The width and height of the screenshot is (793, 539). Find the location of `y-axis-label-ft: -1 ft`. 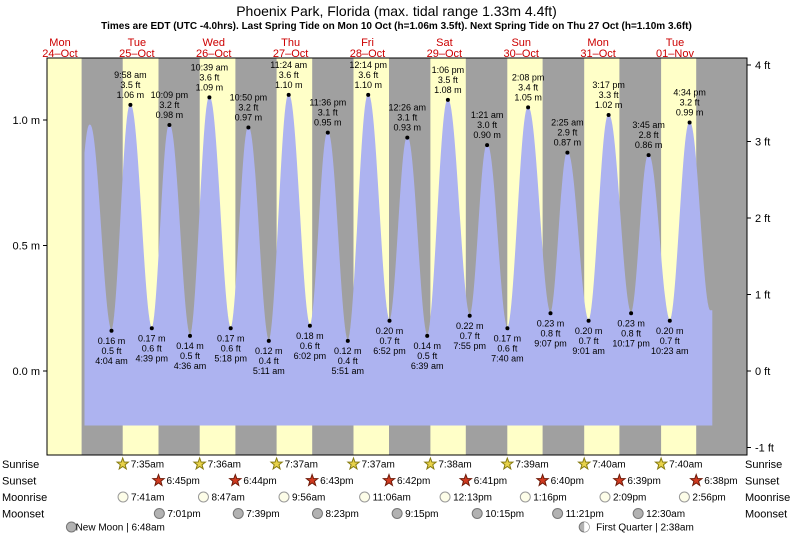

y-axis-label-ft: -1 ft is located at coordinates (764, 449).